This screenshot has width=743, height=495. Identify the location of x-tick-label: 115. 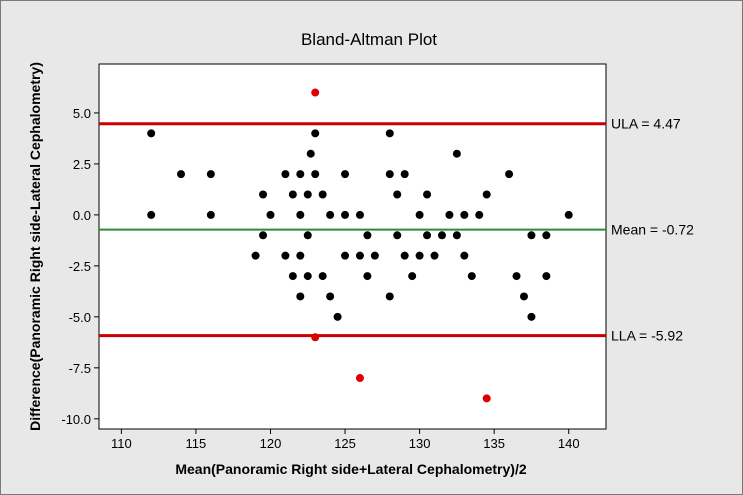
(196, 443).